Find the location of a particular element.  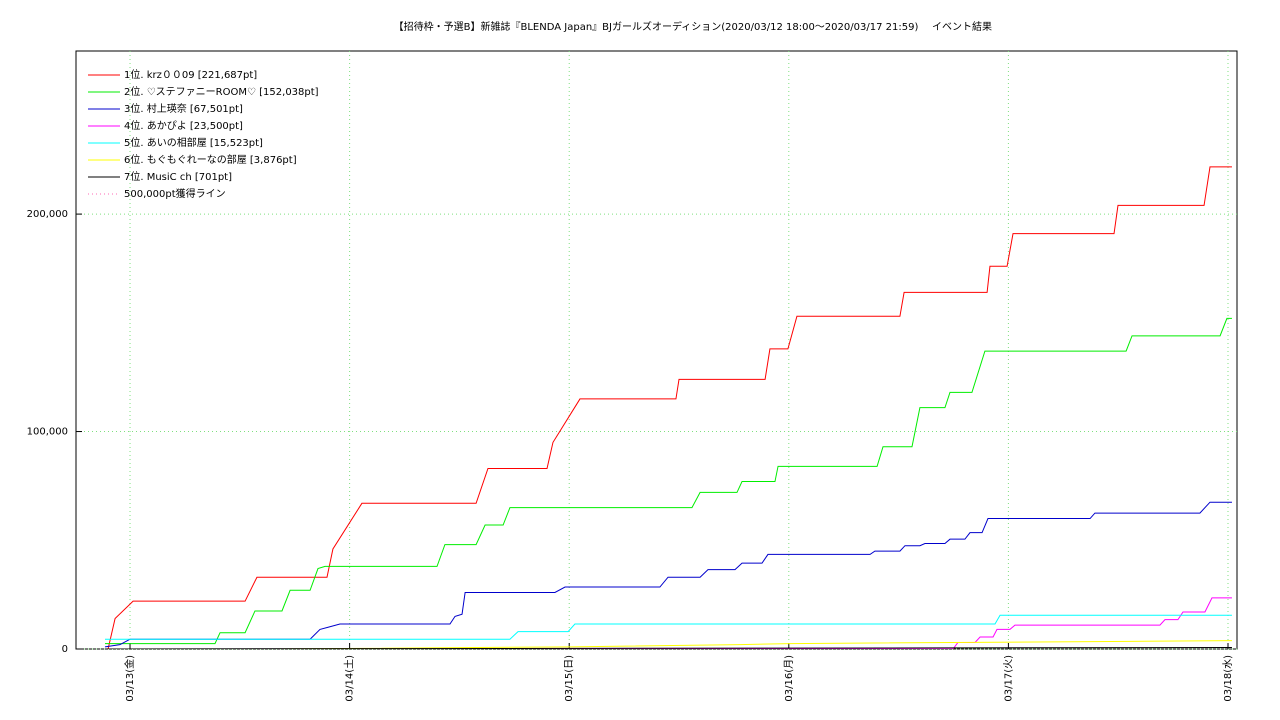

x-tick-label: 03/15(日) is located at coordinates (569, 678).